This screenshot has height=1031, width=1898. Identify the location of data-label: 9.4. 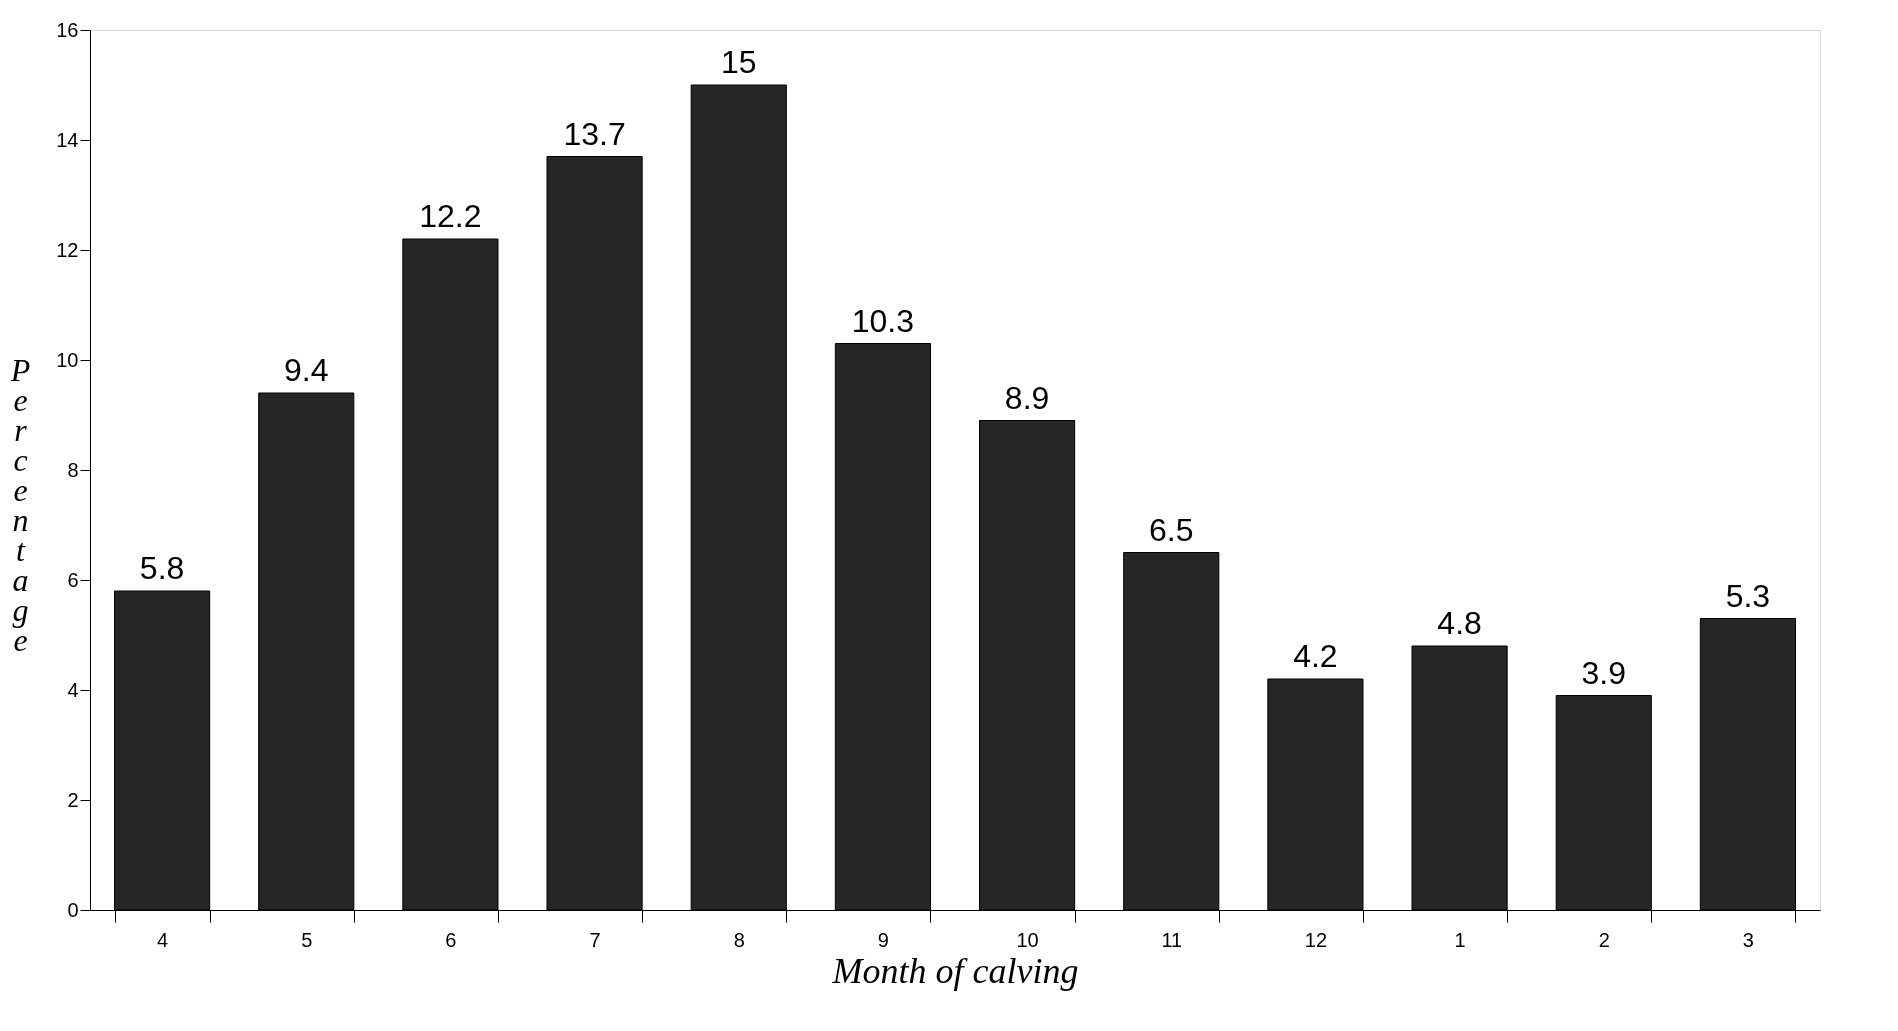
(306, 370).